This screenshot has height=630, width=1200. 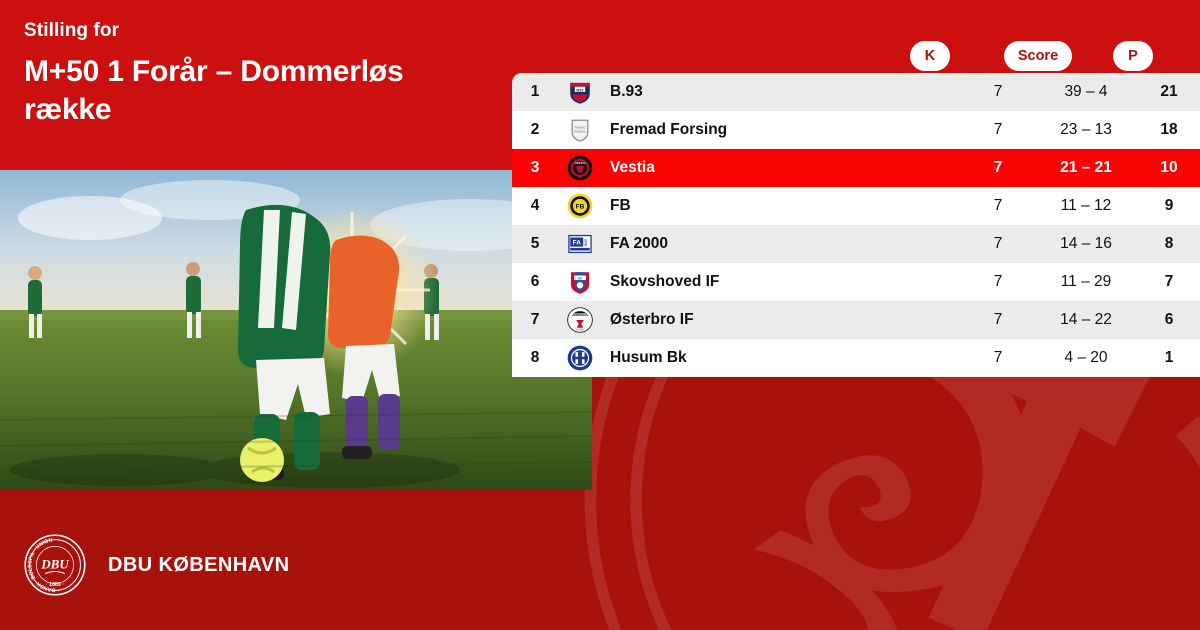 I want to click on husum-logo, so click(x=580, y=358).